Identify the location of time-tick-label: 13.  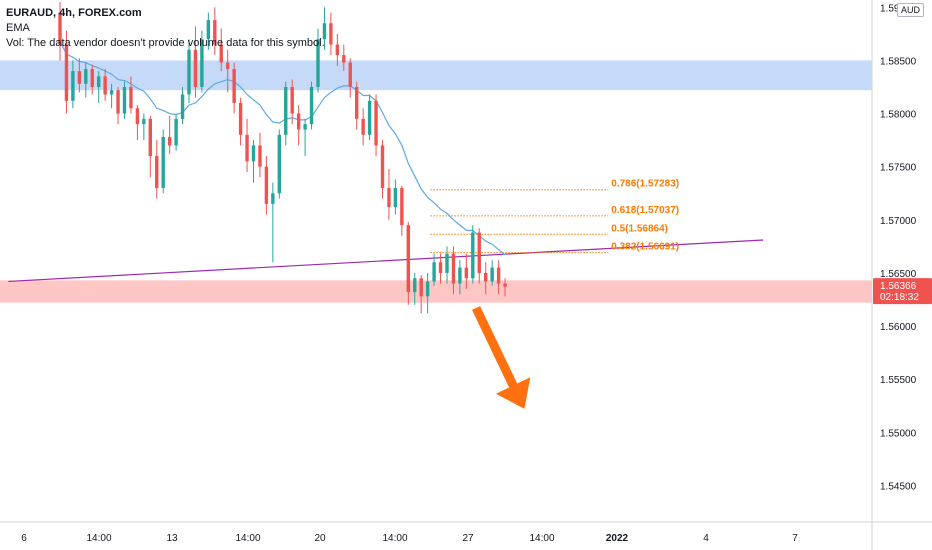
(172, 538).